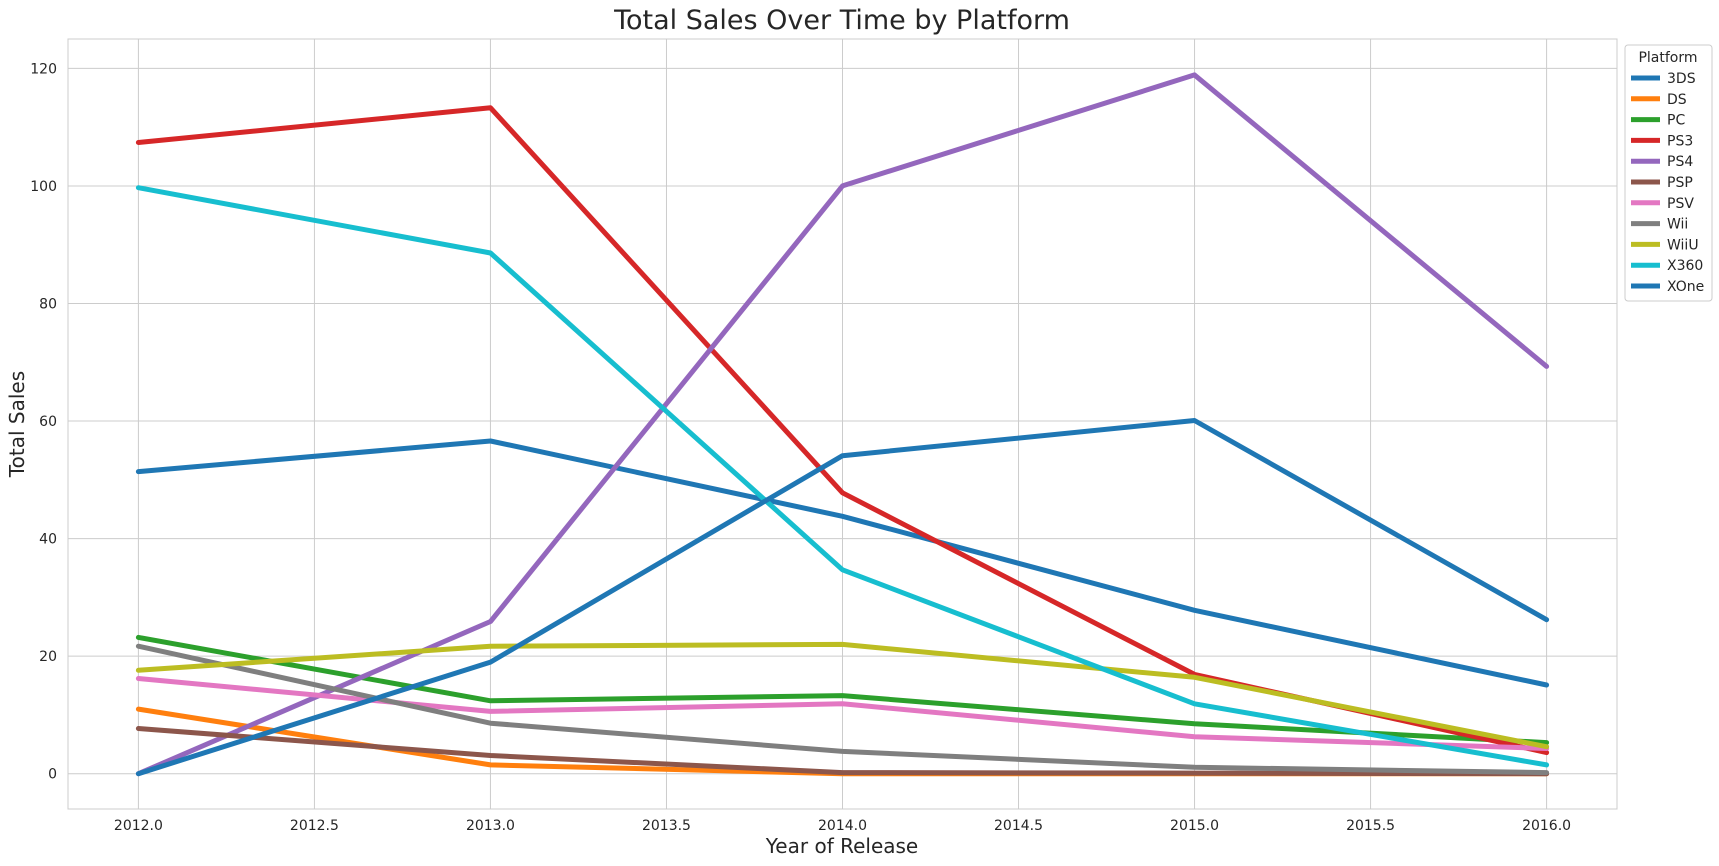  What do you see at coordinates (1680, 204) in the screenshot?
I see `legend-label: PSV` at bounding box center [1680, 204].